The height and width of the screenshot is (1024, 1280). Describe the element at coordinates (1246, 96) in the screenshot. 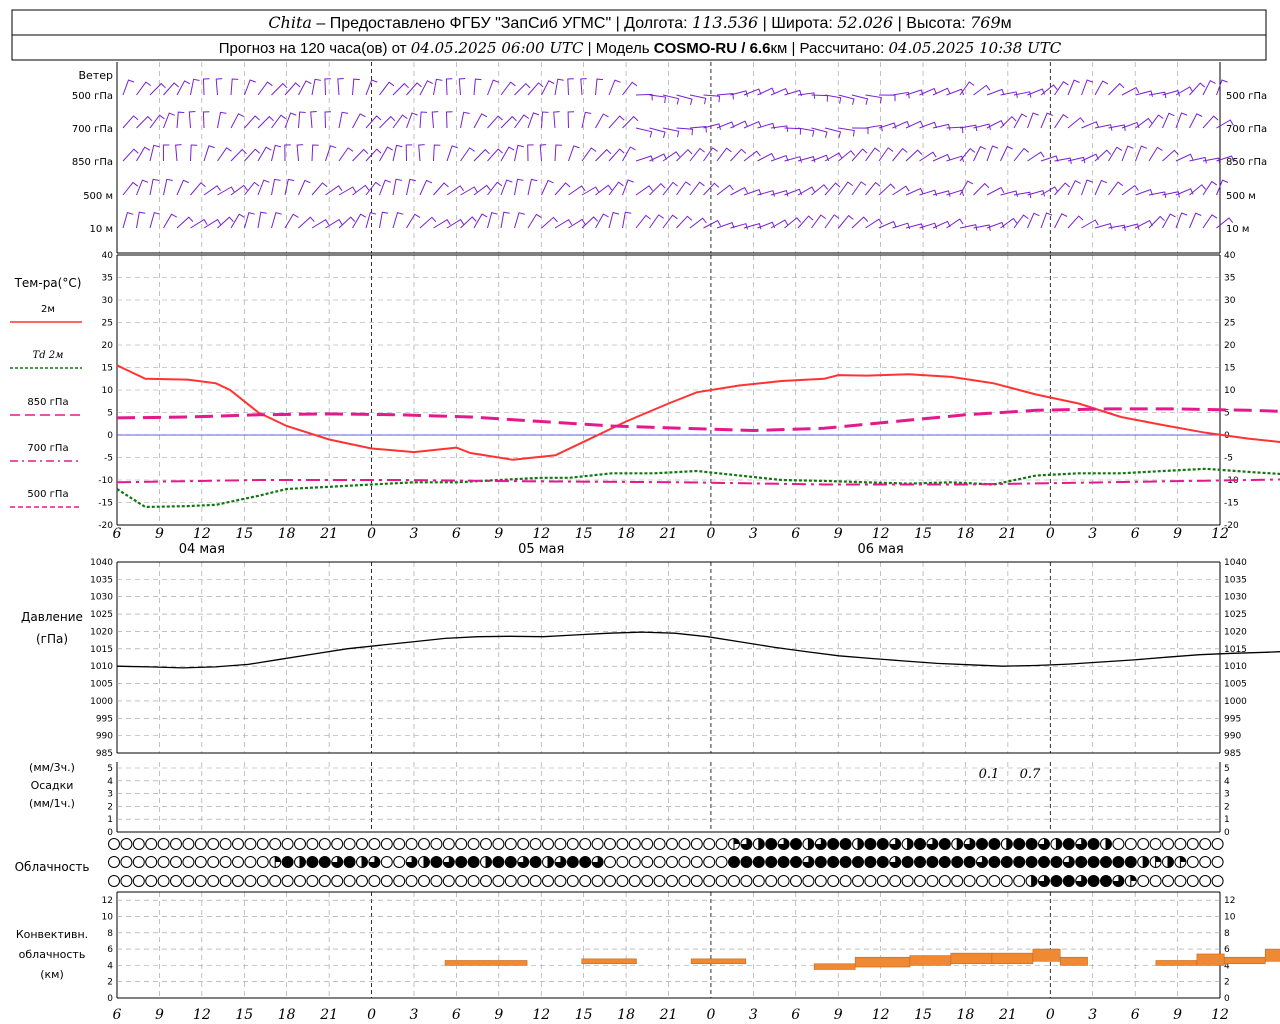

I see `wind-level-right: 500 гПа` at that location.